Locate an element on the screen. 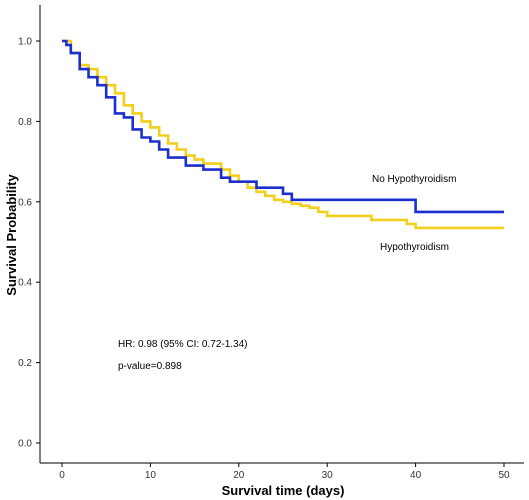 The image size is (529, 500). series-label-hypothyroidism: Hypothyroidism is located at coordinates (414, 247).